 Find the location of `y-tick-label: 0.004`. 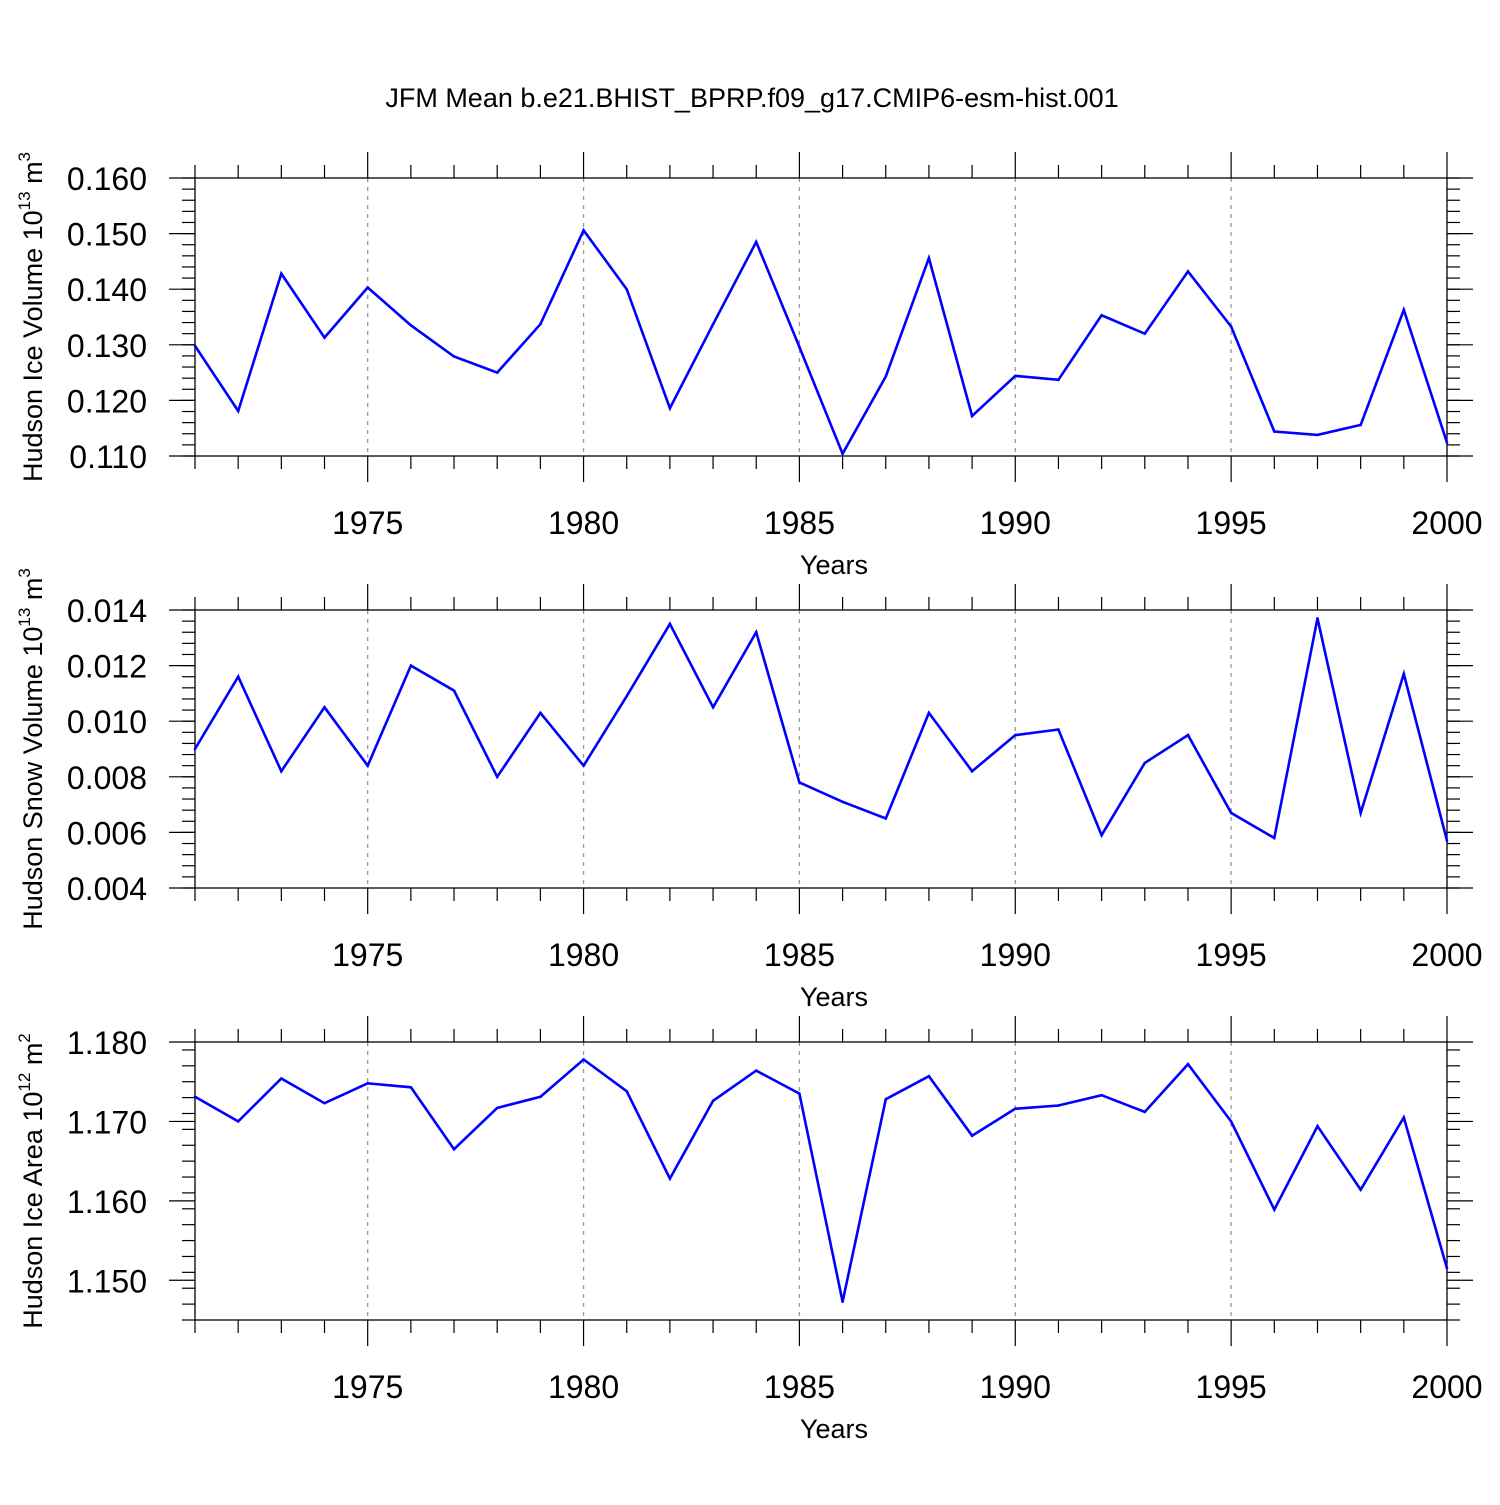

y-tick-label: 0.004 is located at coordinates (107, 889).